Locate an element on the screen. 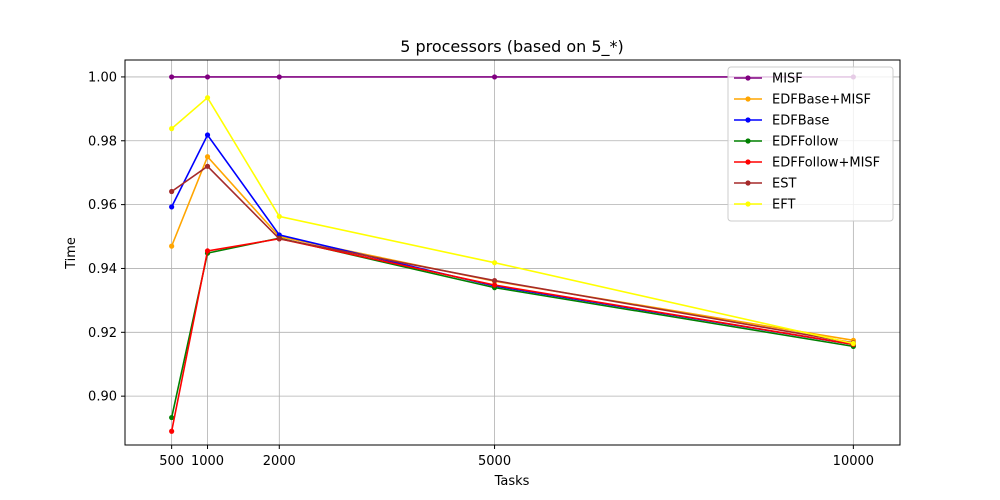 Image resolution: width=1000 pixels, height=500 pixels. legend-item: EDFBase is located at coordinates (781, 121).